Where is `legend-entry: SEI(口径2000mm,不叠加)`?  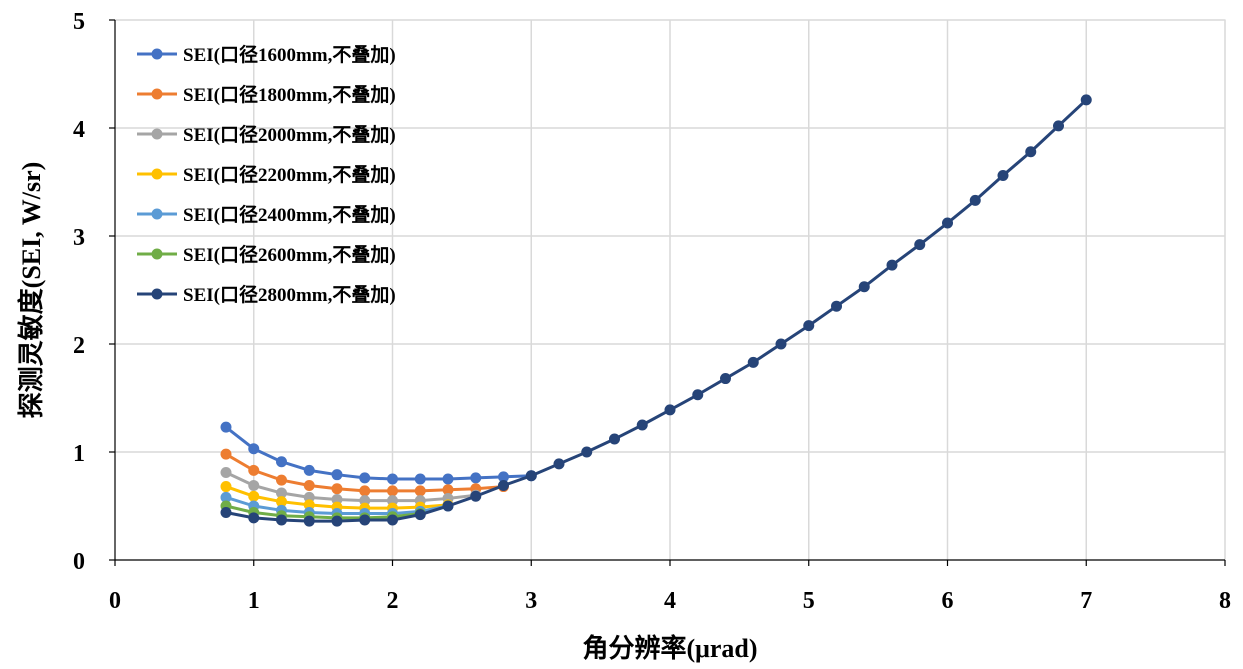 legend-entry: SEI(口径2000mm,不叠加) is located at coordinates (266, 135).